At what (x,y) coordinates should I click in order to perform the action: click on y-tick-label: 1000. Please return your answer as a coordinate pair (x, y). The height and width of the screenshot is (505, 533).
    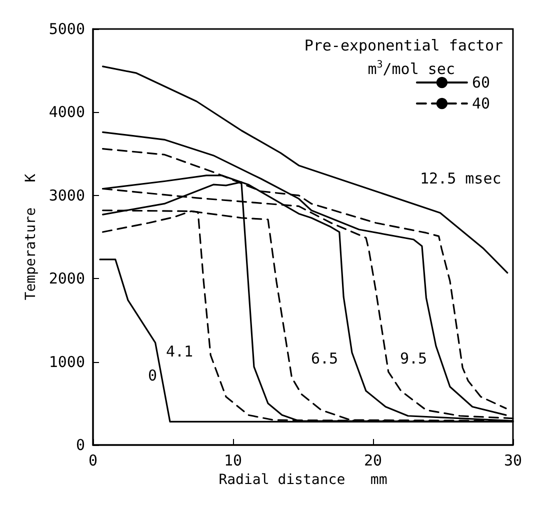
    Looking at the image, I should click on (66, 361).